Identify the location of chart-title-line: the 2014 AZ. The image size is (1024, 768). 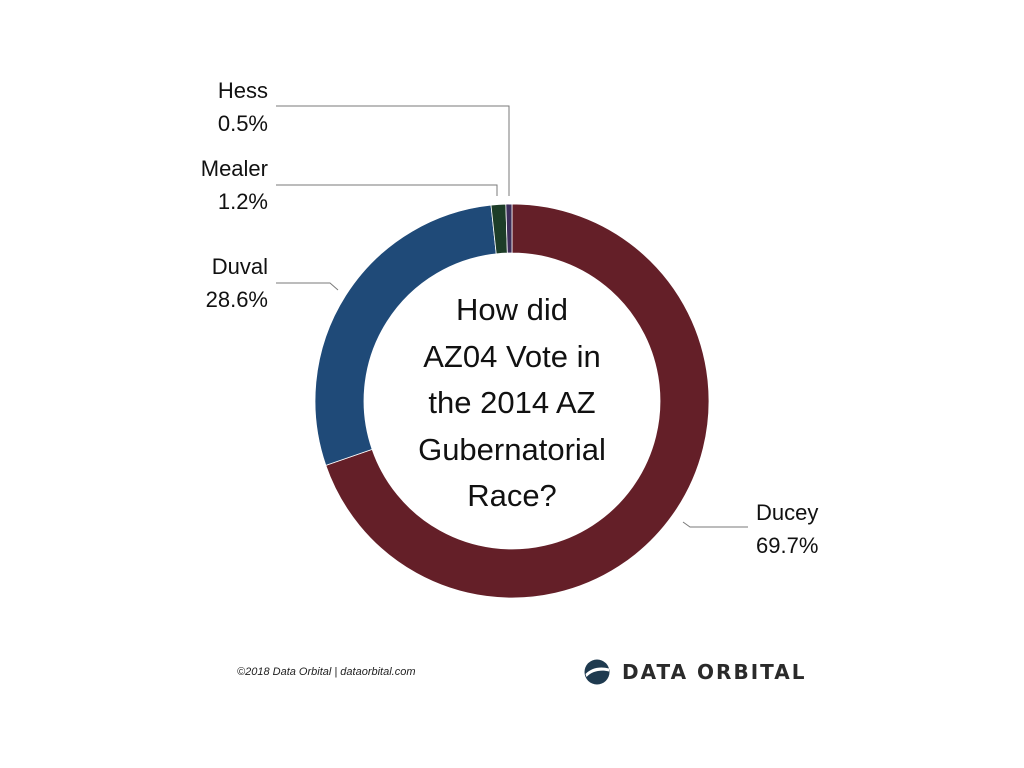
(512, 402).